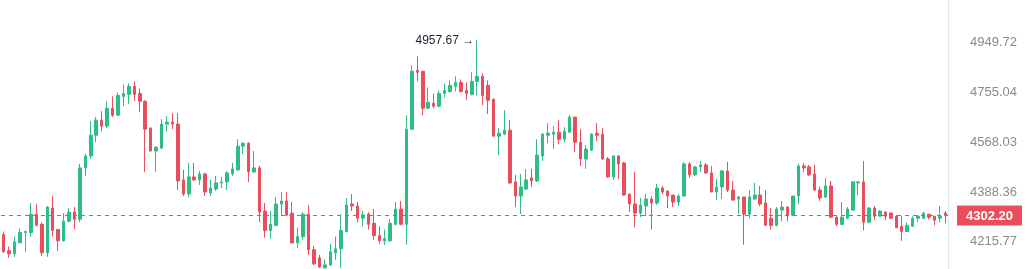 The image size is (1029, 269). Describe the element at coordinates (989, 216) in the screenshot. I see `ref-line-label: 4302.20` at that location.